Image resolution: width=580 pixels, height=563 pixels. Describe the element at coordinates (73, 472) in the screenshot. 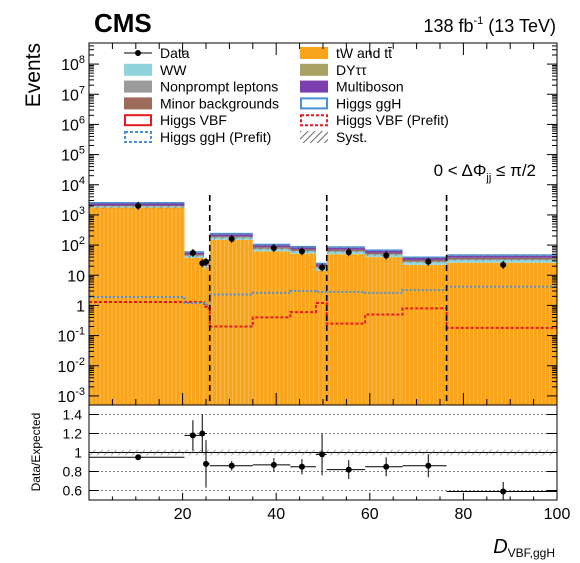

I see `ratio-tick-label-1: 0.8` at that location.